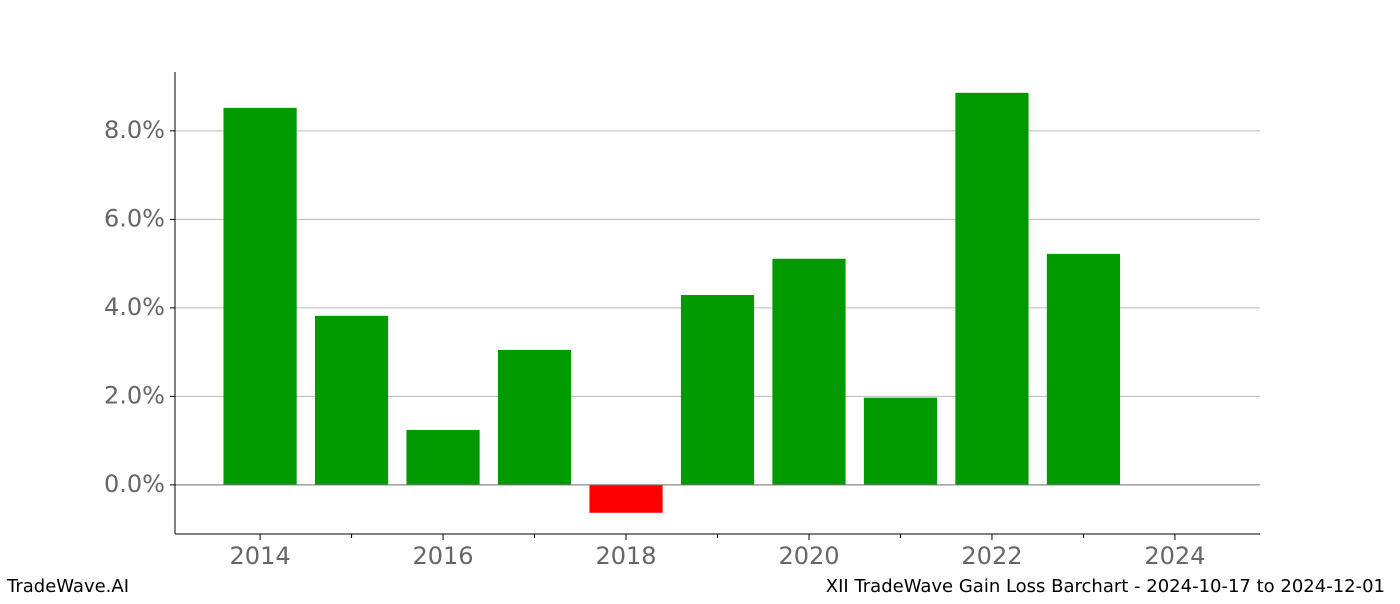  What do you see at coordinates (134, 130) in the screenshot?
I see `y-tick-label: 8.0%` at bounding box center [134, 130].